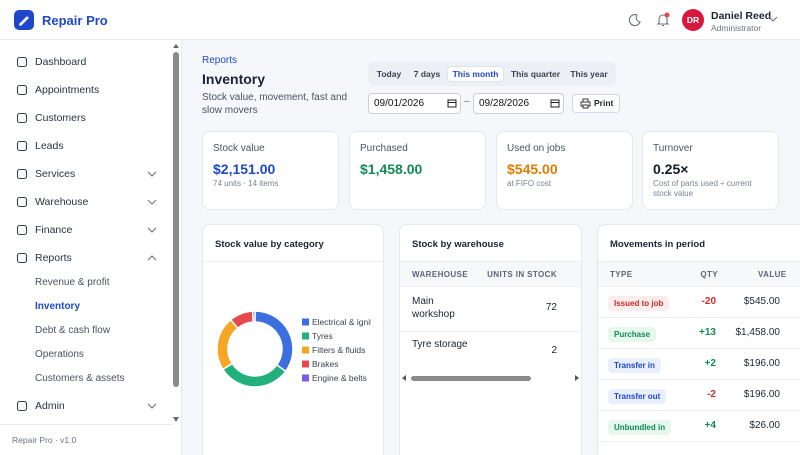  I want to click on legend-label: Brakes, so click(325, 364).